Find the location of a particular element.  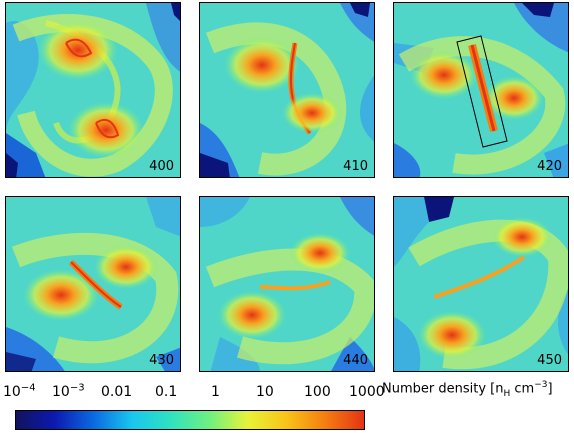

snapshot-panel-400: 400 is located at coordinates (93, 90).